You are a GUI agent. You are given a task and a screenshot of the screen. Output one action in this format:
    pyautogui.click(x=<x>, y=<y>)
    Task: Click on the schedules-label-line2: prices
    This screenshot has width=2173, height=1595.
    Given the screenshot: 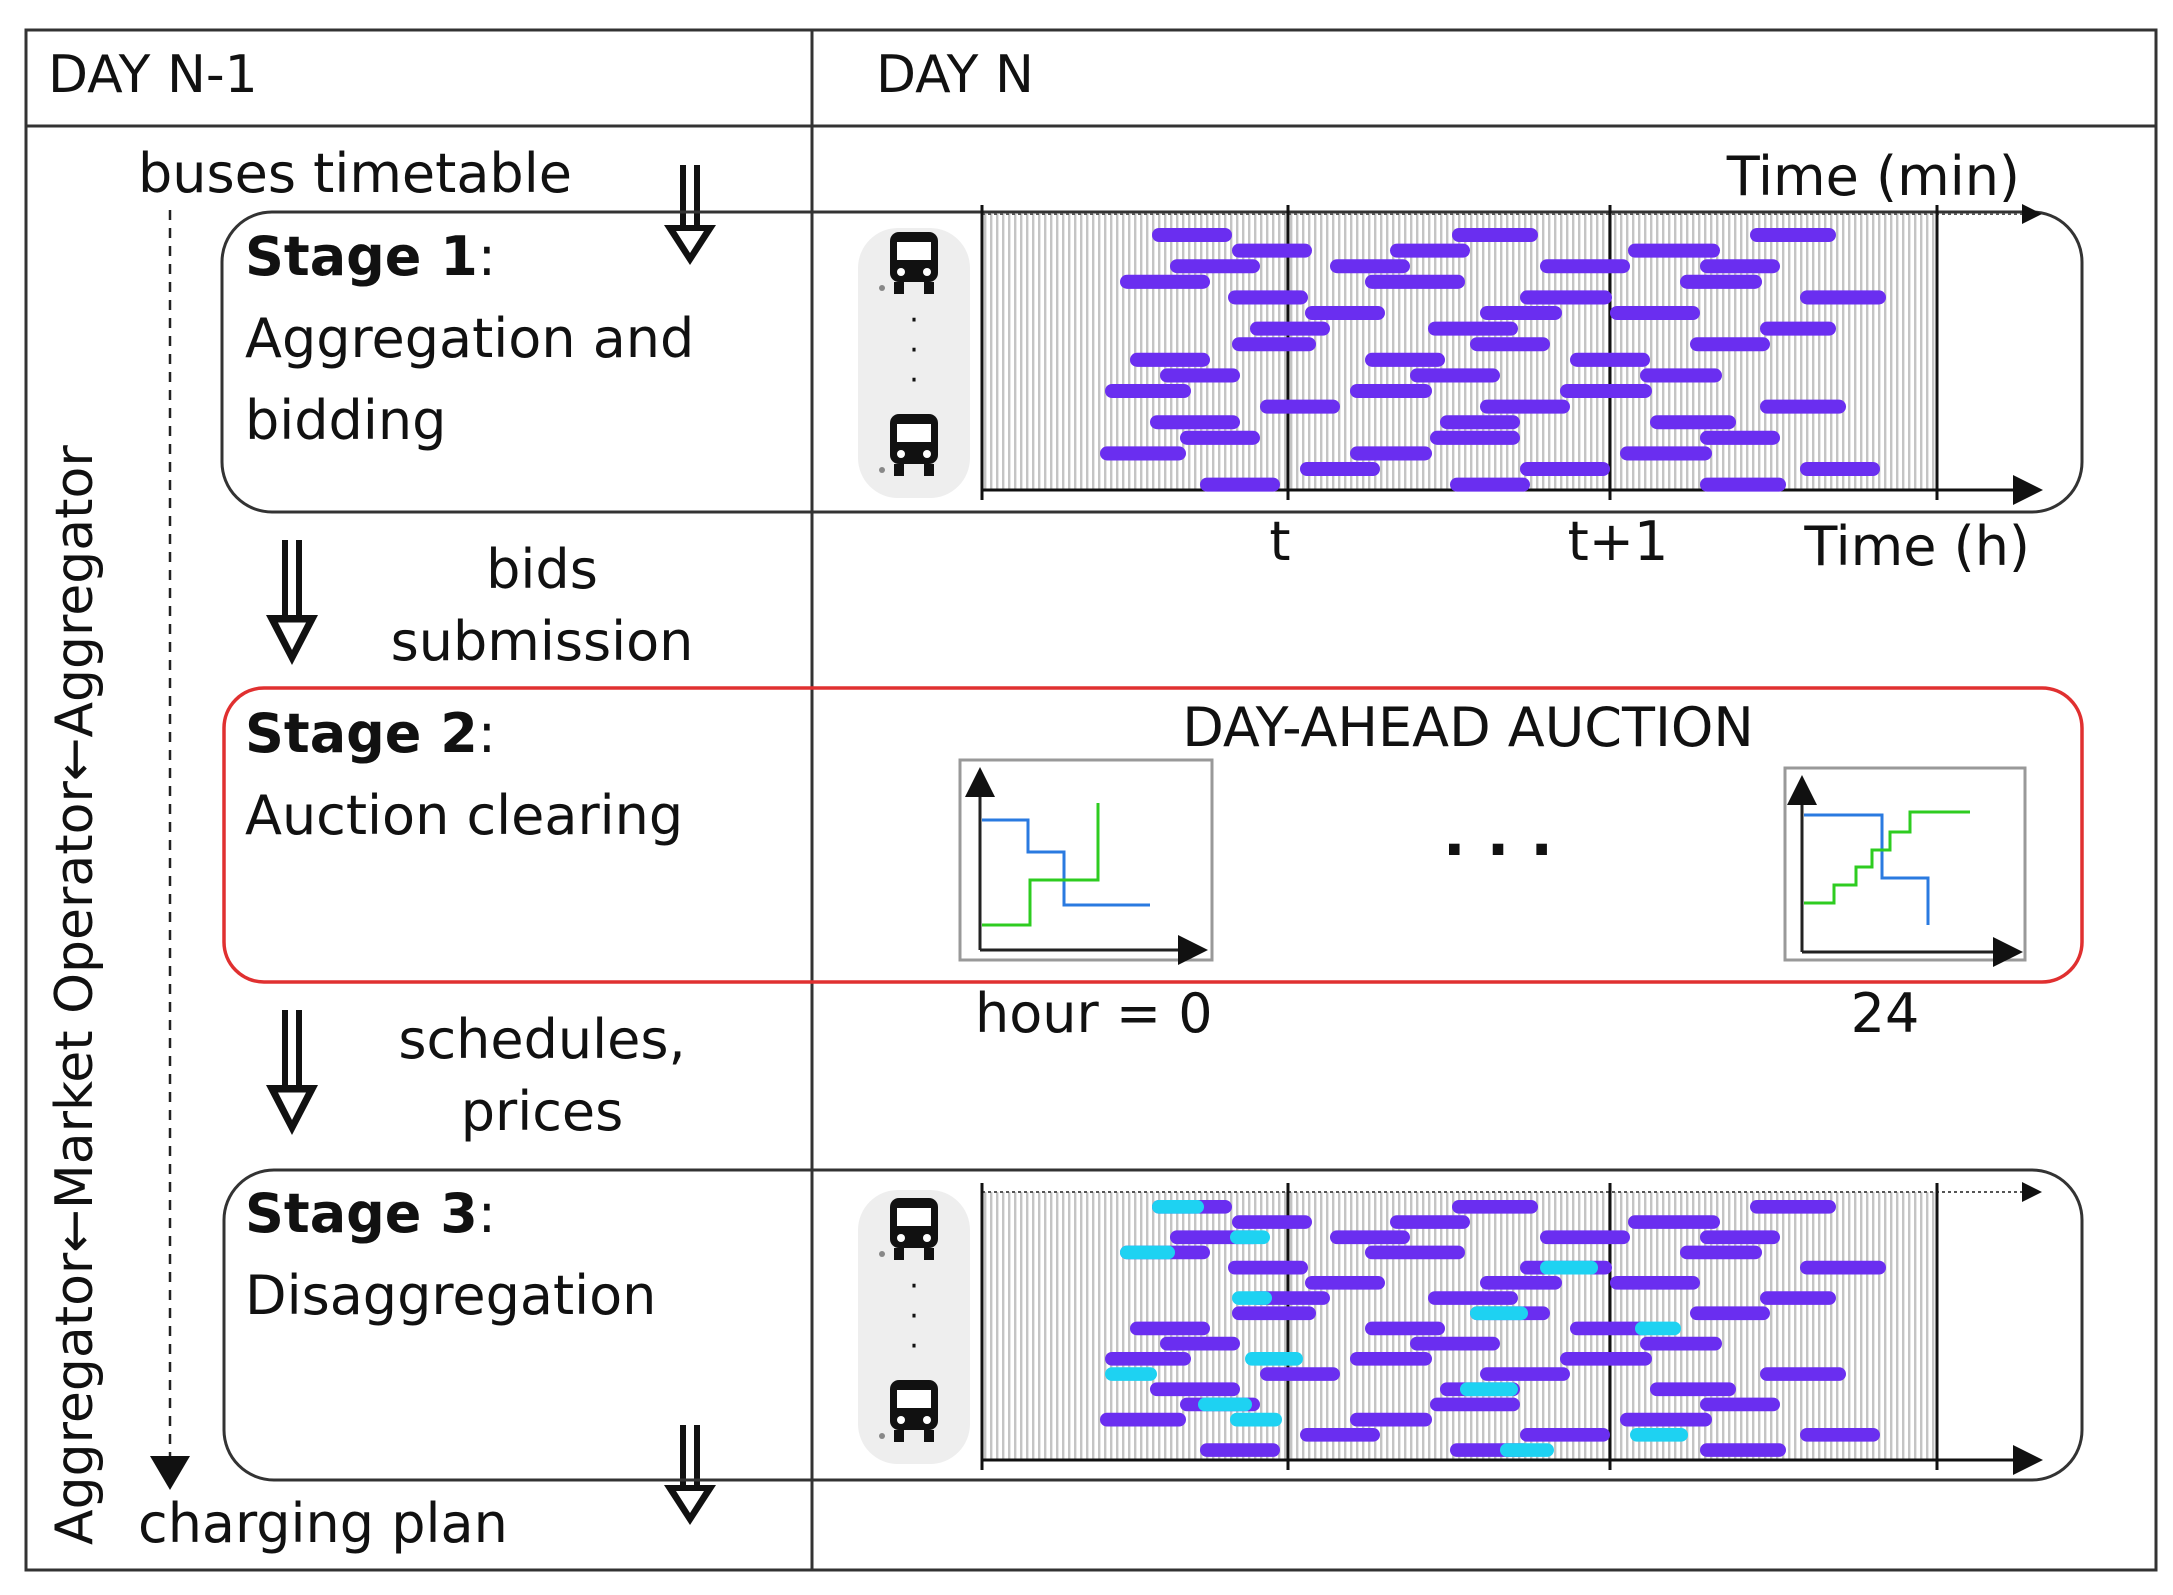 What is the action you would take?
    pyautogui.click(x=542, y=1111)
    